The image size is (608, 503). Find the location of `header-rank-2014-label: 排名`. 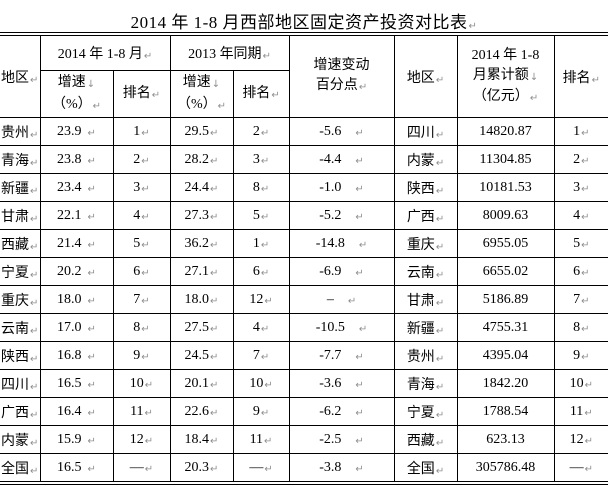

header-rank-2014-label: 排名 is located at coordinates (136, 93).